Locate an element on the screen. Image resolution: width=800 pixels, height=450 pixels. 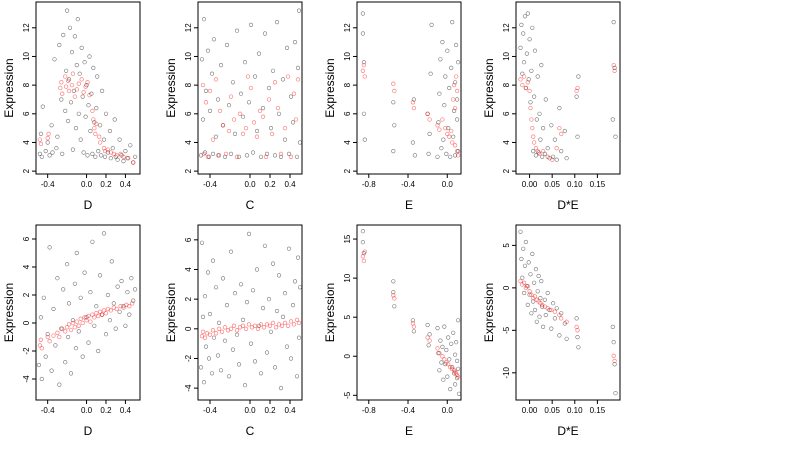
x-tick-label: 0.05 is located at coordinates (552, 184).